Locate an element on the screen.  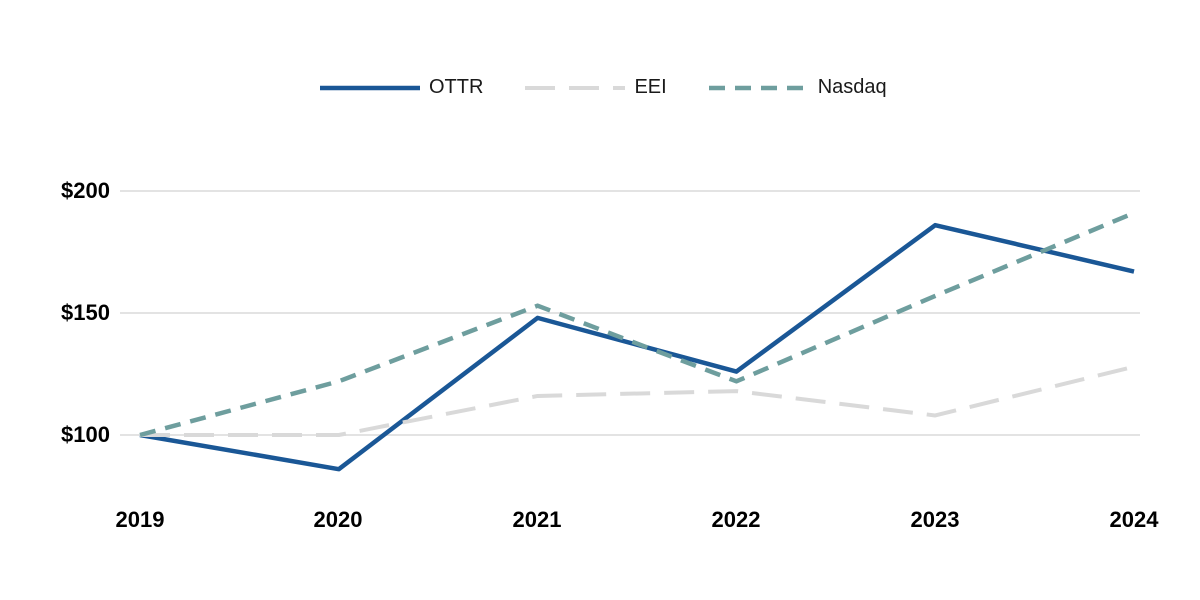
x-axis-label-2020: 2020 is located at coordinates (338, 519).